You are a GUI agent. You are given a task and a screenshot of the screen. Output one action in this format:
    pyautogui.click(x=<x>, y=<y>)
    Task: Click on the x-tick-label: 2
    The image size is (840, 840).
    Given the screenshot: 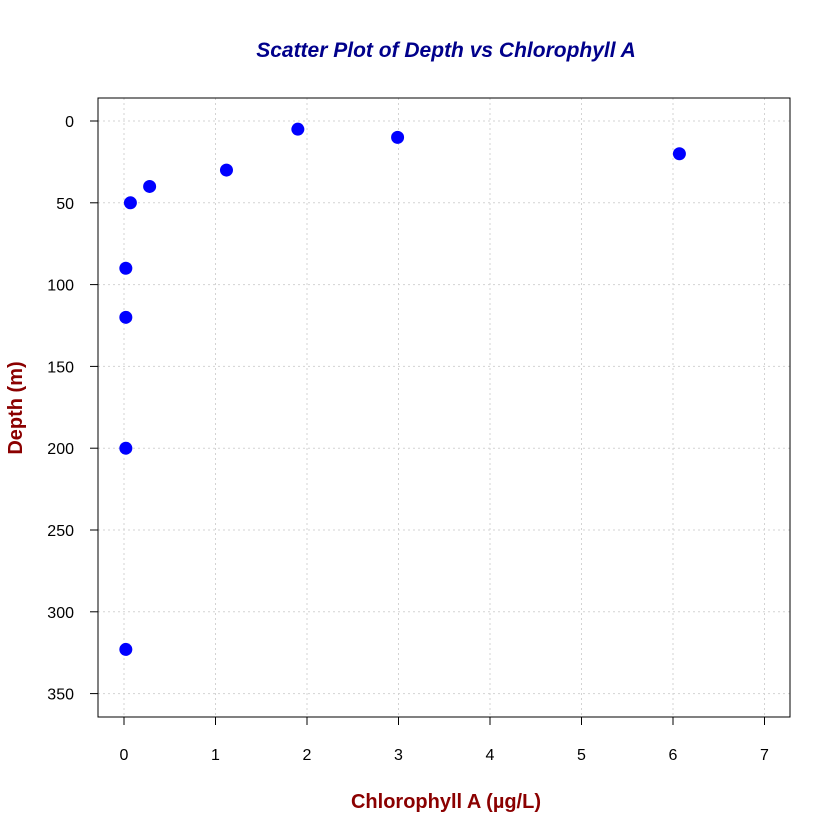 What is the action you would take?
    pyautogui.click(x=307, y=755)
    